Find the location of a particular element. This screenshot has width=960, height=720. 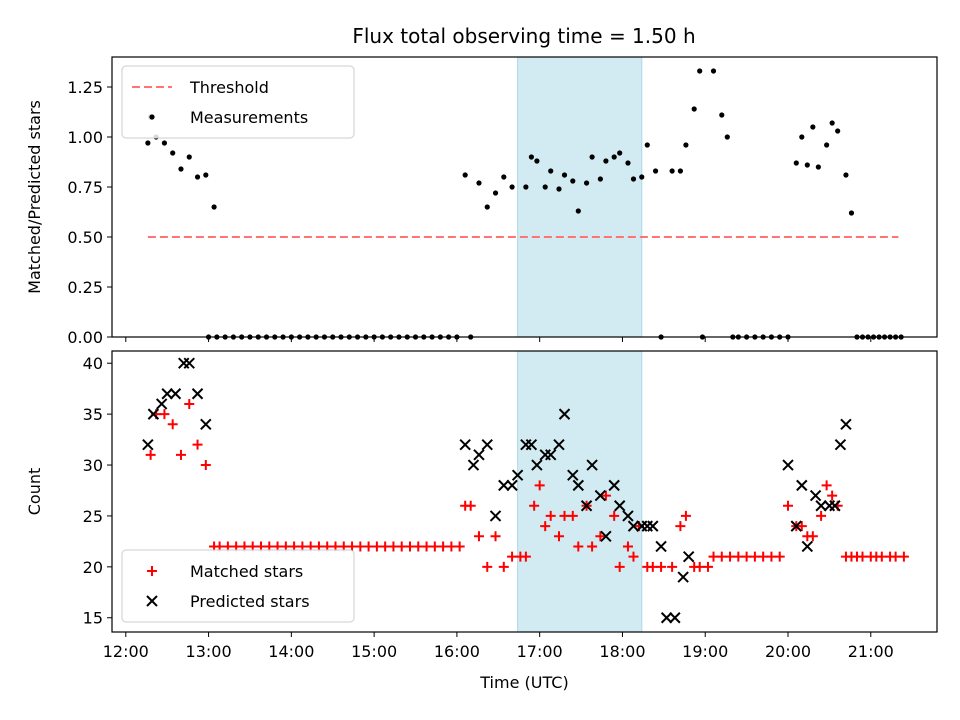

bottom-x-tick-label: 14:00 is located at coordinates (291, 651).